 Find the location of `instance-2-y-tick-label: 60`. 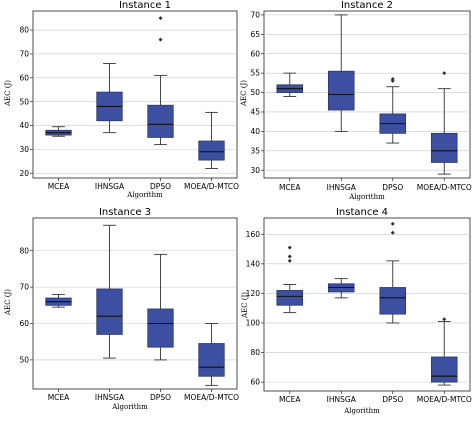

instance-2-y-tick-label: 60 is located at coordinates (255, 53).